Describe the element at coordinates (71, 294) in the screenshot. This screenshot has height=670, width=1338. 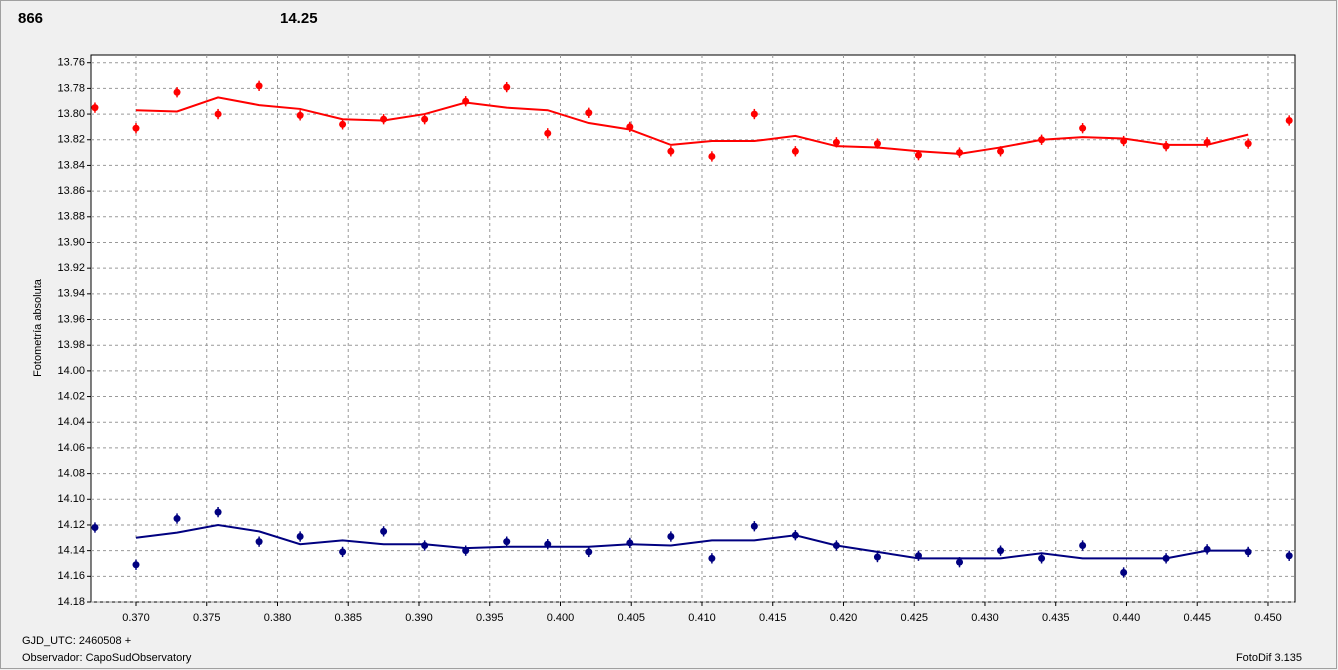
I see `y-tick-label: 13.94` at that location.